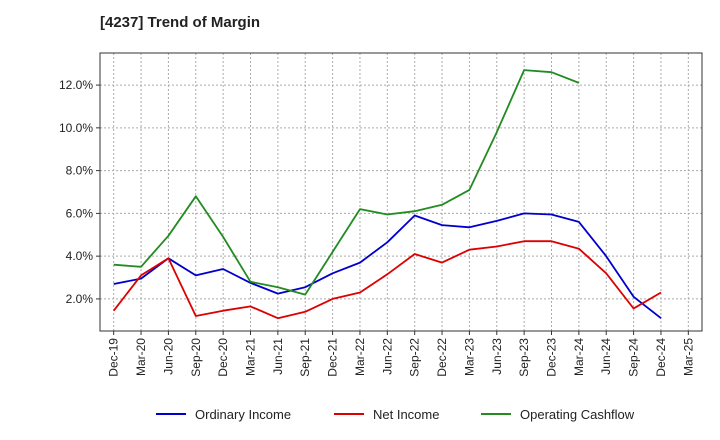  Describe the element at coordinates (406, 414) in the screenshot. I see `legend-label-net-income: Net Income` at that location.